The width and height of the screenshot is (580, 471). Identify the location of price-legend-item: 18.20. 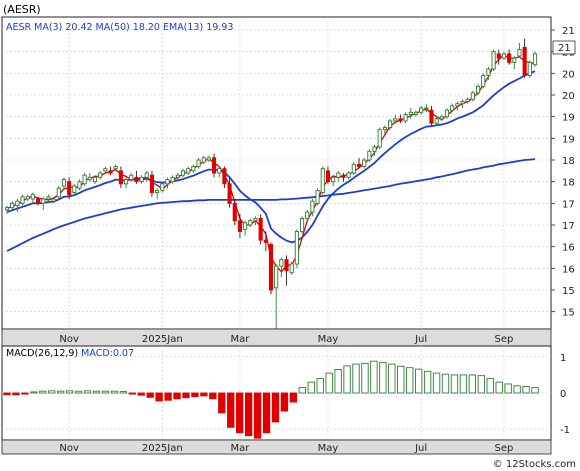
(145, 27).